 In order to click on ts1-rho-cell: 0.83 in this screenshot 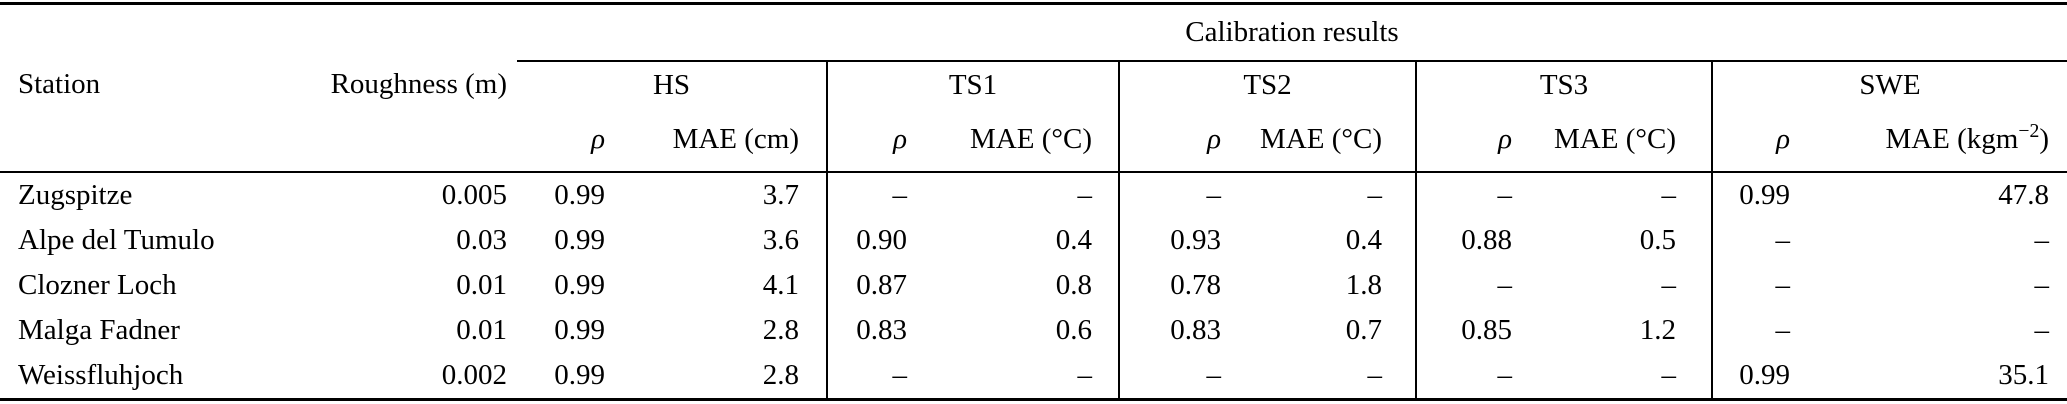, I will do `click(881, 330)`.